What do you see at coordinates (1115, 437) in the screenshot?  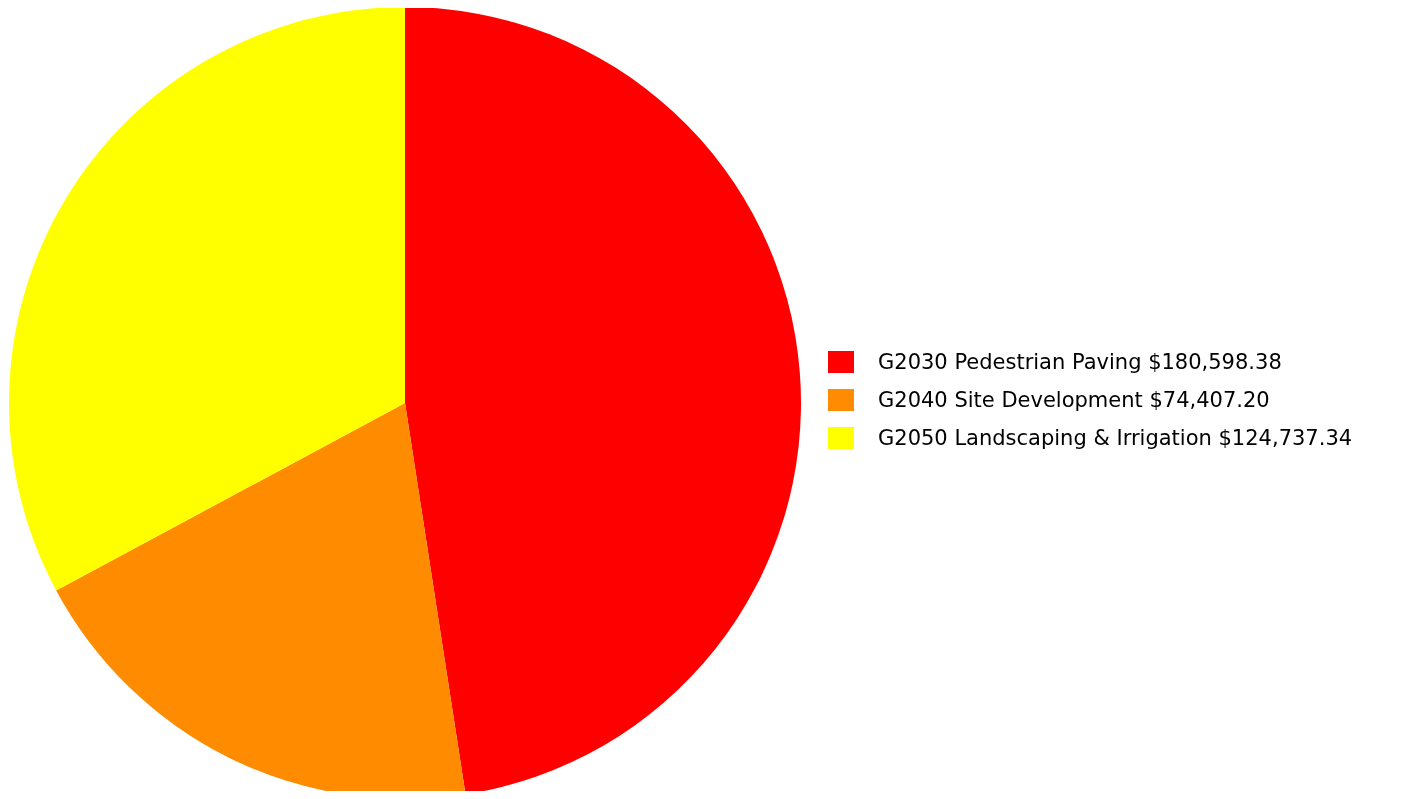 I see `legend-label: G2050 Landscaping & Irrigation $124,737.34` at bounding box center [1115, 437].